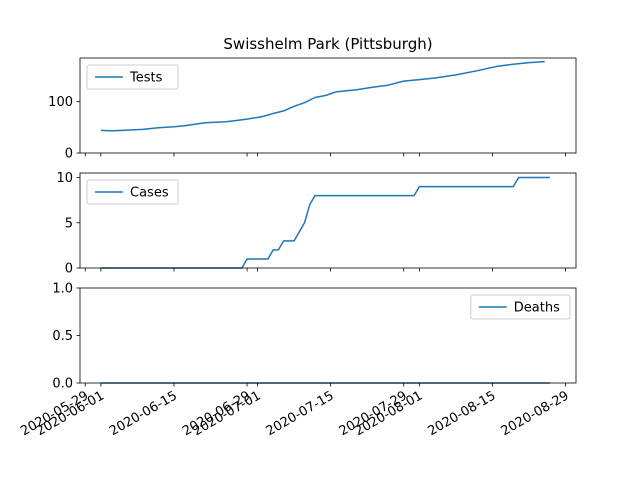  Describe the element at coordinates (62, 289) in the screenshot. I see `y-tick-label: 1.0` at that location.